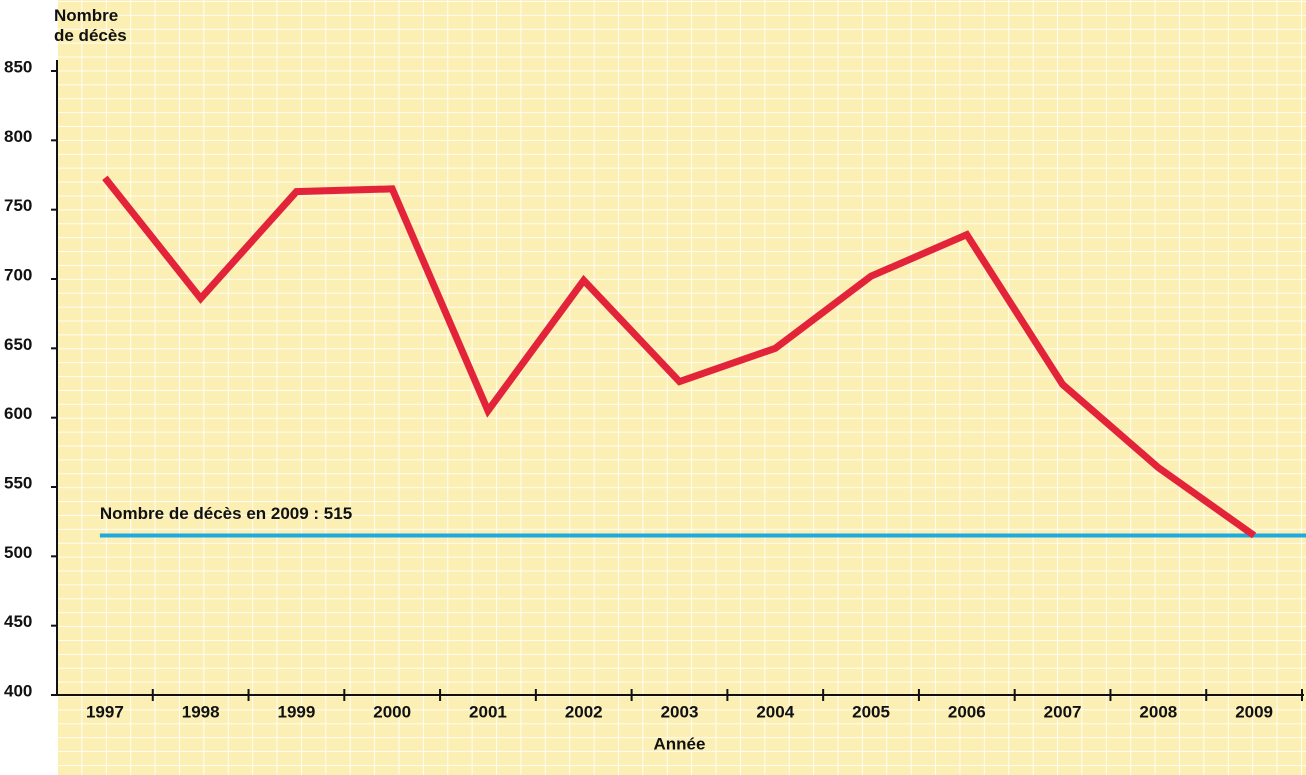 This screenshot has height=775, width=1306. I want to click on y-tick-label: 450, so click(18, 621).